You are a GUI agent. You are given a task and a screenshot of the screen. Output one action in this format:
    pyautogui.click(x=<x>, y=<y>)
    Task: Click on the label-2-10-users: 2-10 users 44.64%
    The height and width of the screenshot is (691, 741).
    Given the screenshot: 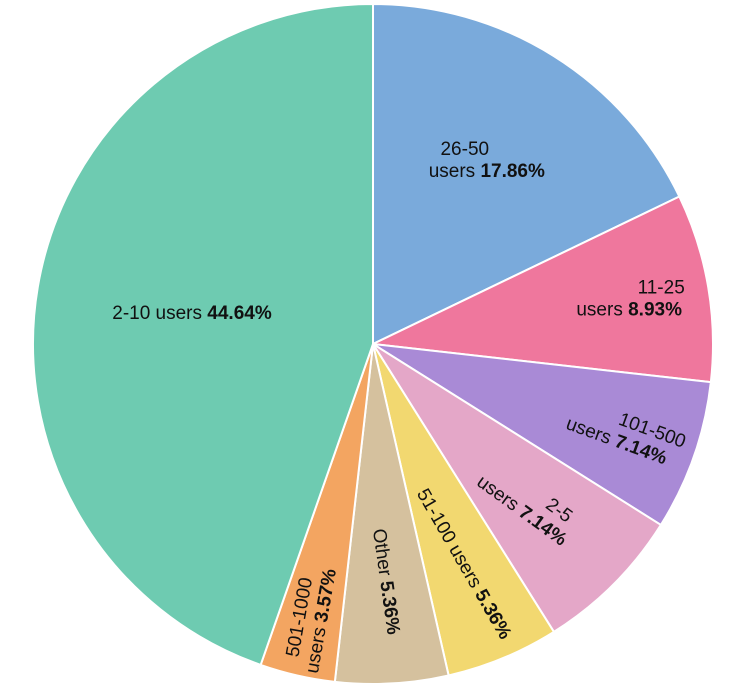 What is the action you would take?
    pyautogui.click(x=192, y=313)
    